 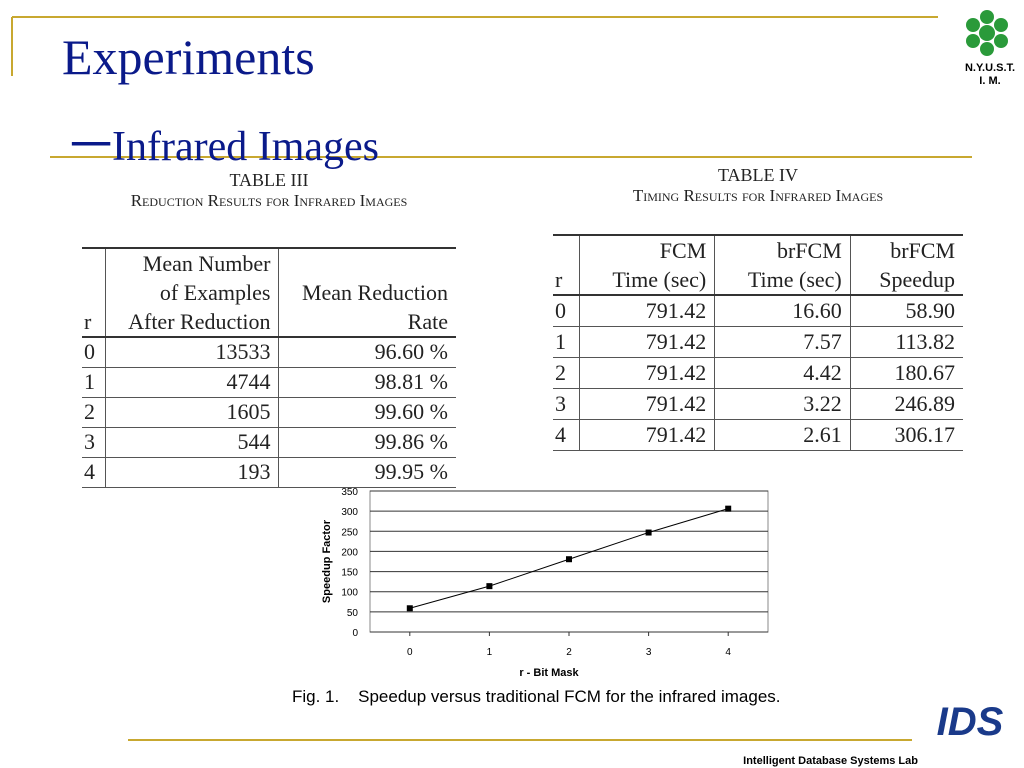 I want to click on y-tick-label: 300, so click(x=349, y=512).